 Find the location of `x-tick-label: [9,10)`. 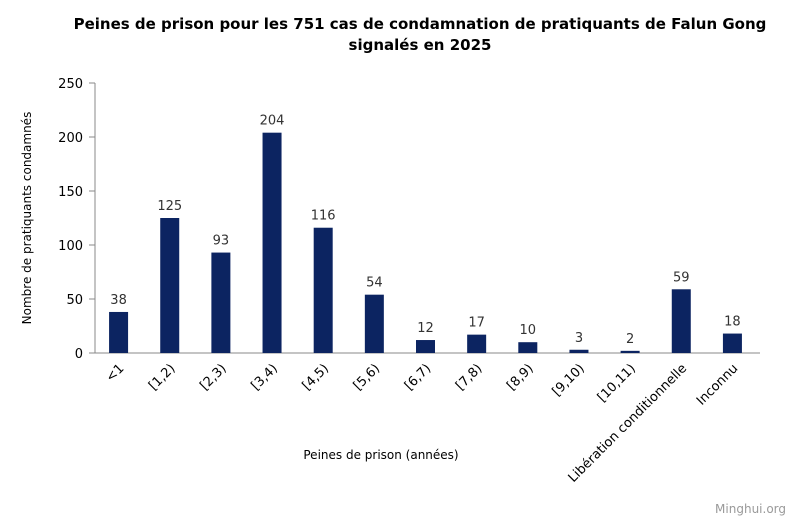

x-tick-label: [9,10) is located at coordinates (569, 380).